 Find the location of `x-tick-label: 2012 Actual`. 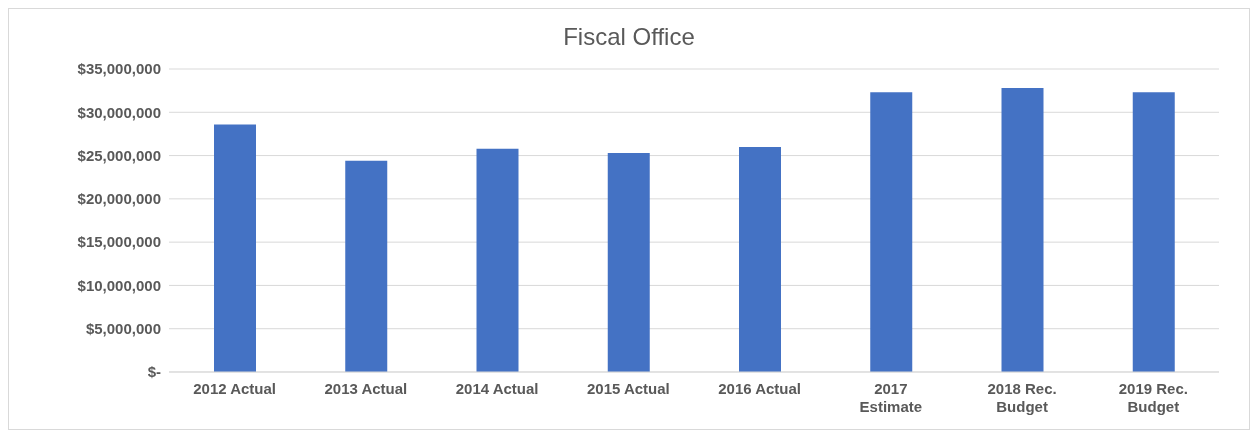

x-tick-label: 2012 Actual is located at coordinates (235, 388).